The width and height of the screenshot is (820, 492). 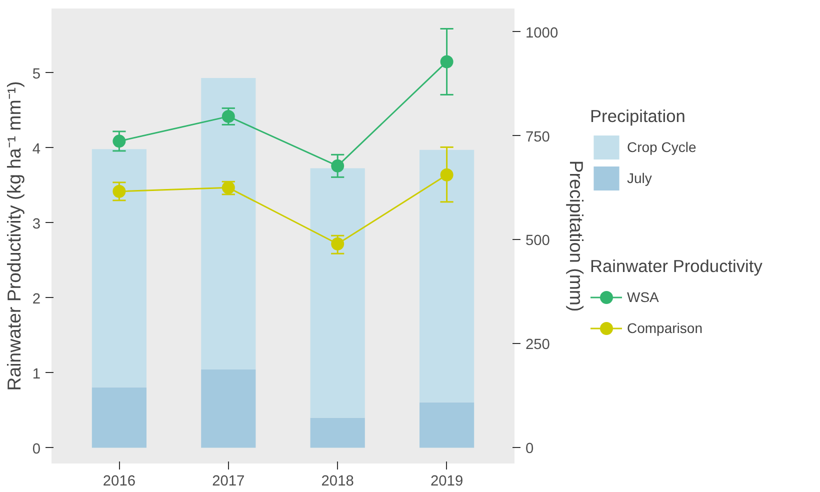 I want to click on x-tick-label: 2016, so click(x=119, y=482).